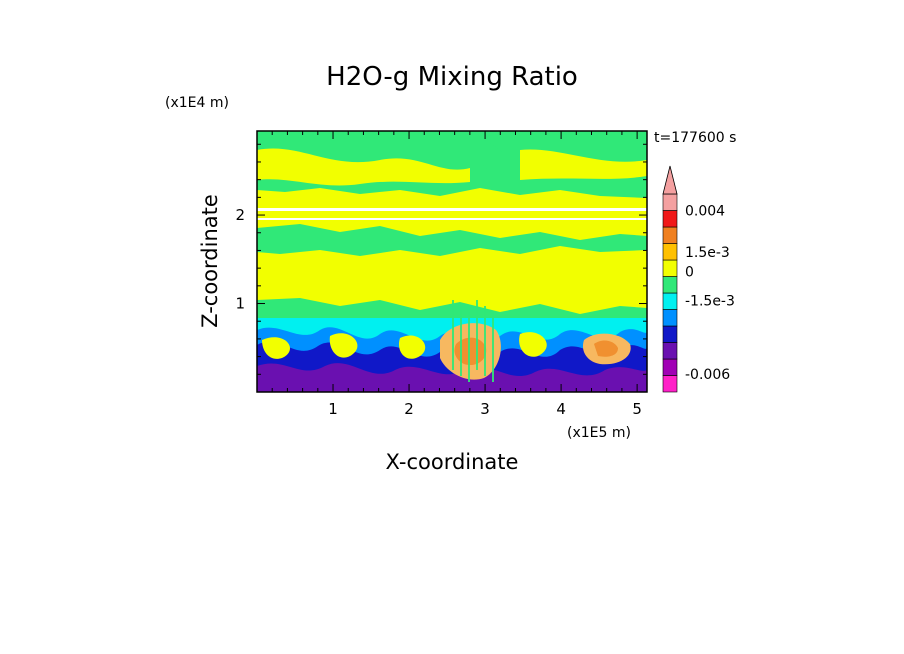 This screenshot has width=904, height=654. I want to click on y-axis-label: Z-coordinate, so click(210, 261).